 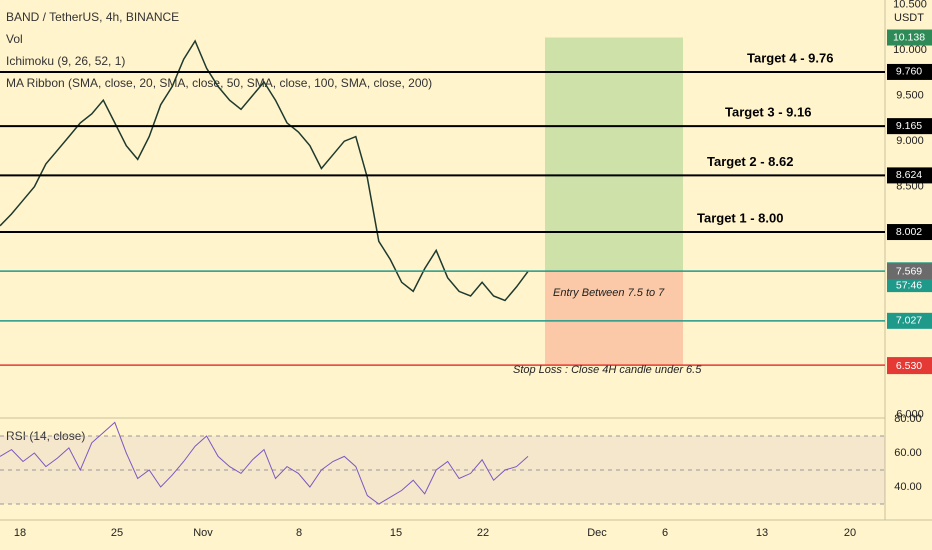 I want to click on y-tick-label: 8.500, so click(x=910, y=187).